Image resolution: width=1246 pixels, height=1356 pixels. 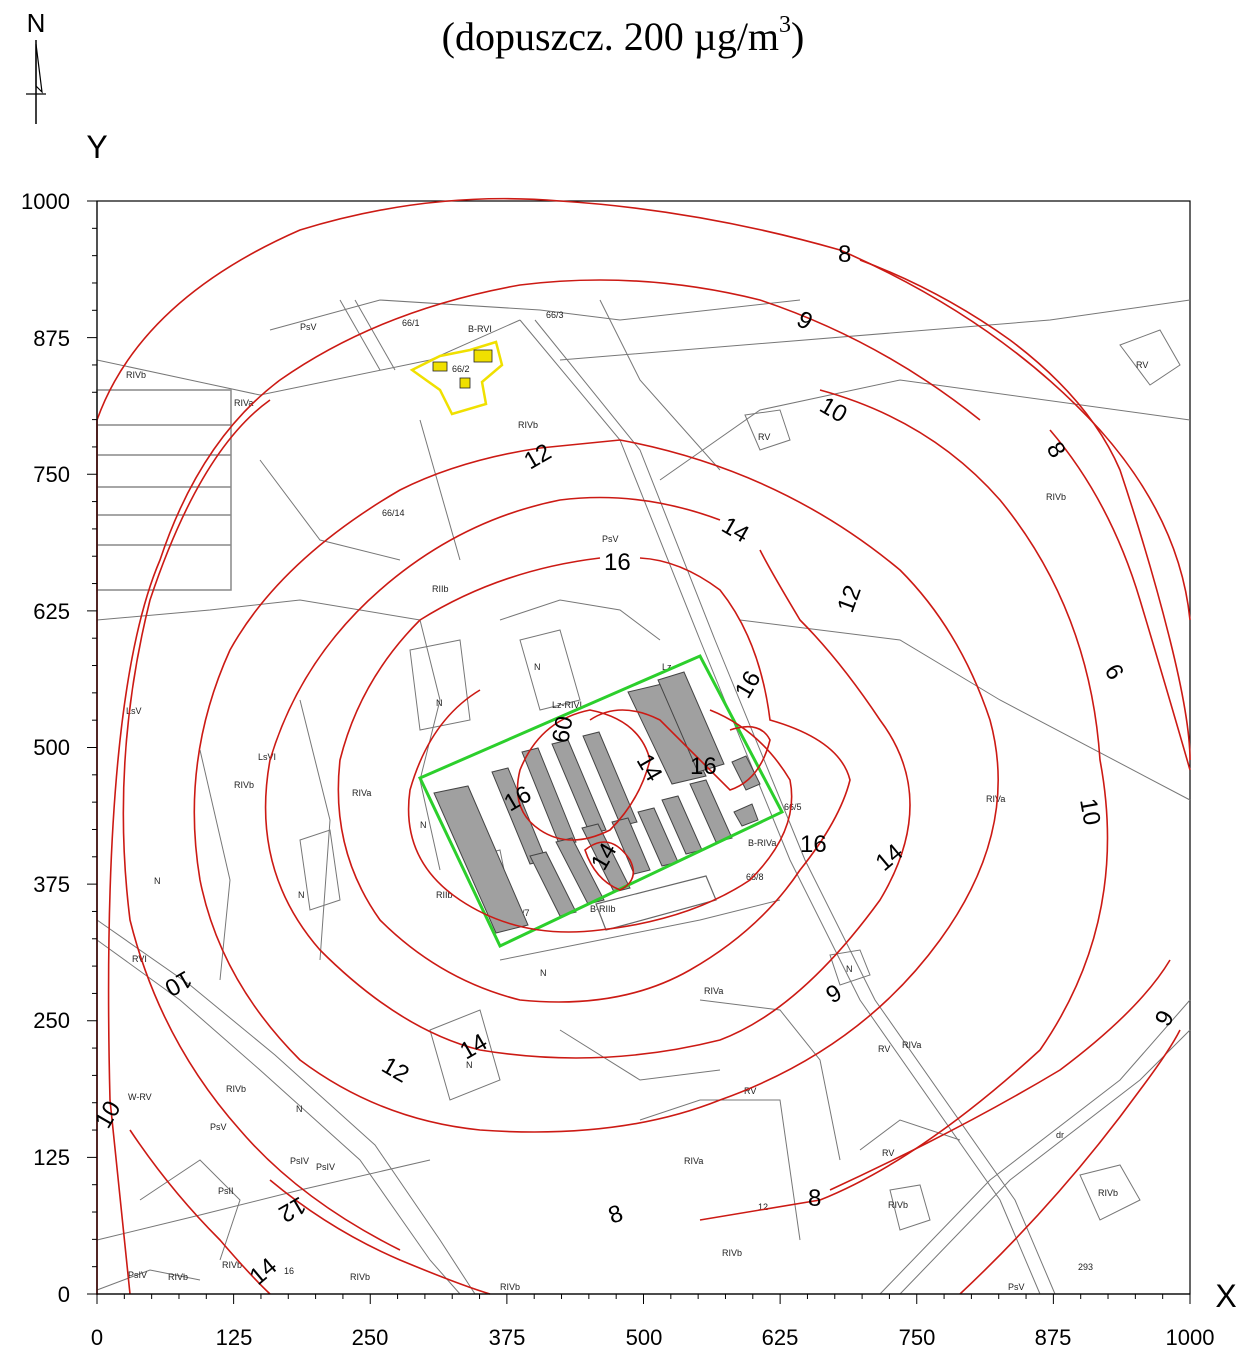 What do you see at coordinates (1089, 811) in the screenshot?
I see `contour-label: 10` at bounding box center [1089, 811].